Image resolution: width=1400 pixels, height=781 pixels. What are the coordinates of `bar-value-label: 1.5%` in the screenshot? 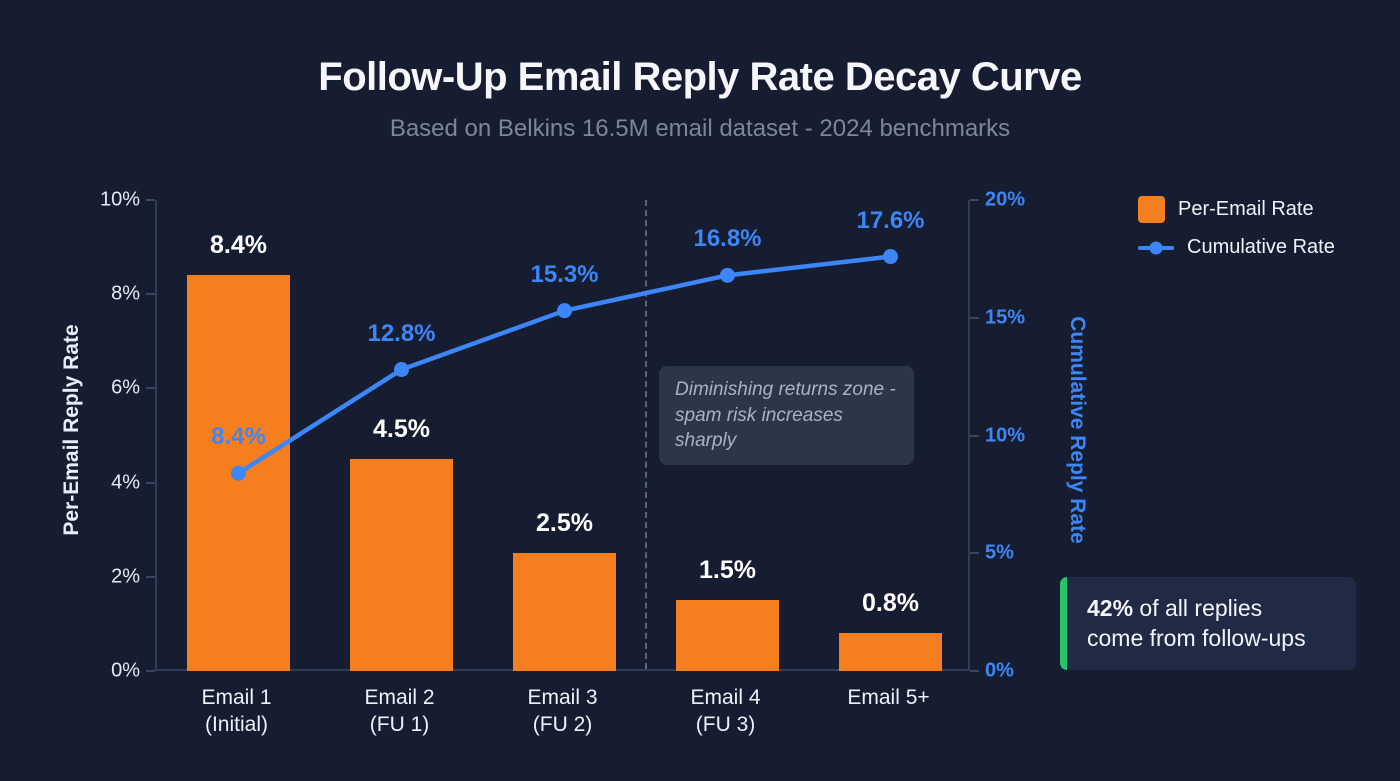 It's located at (727, 570).